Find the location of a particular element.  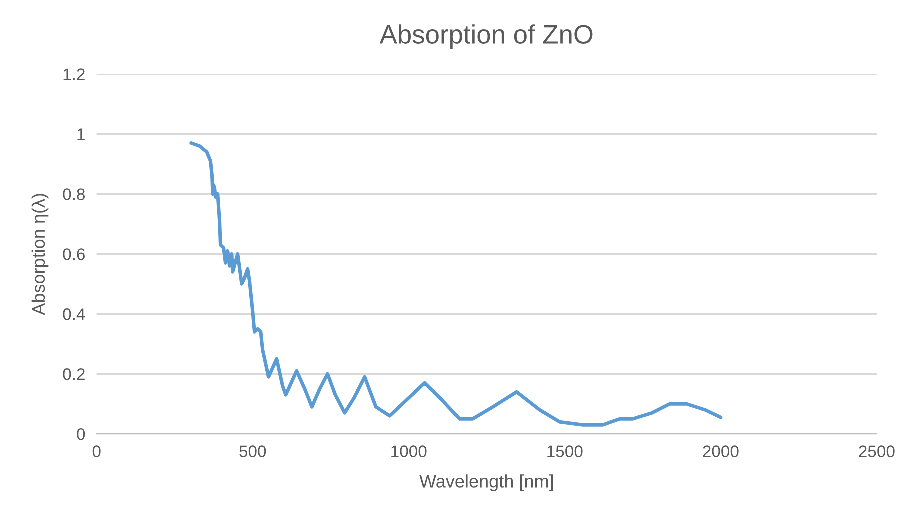

x-tick-label: 1000 is located at coordinates (409, 452).